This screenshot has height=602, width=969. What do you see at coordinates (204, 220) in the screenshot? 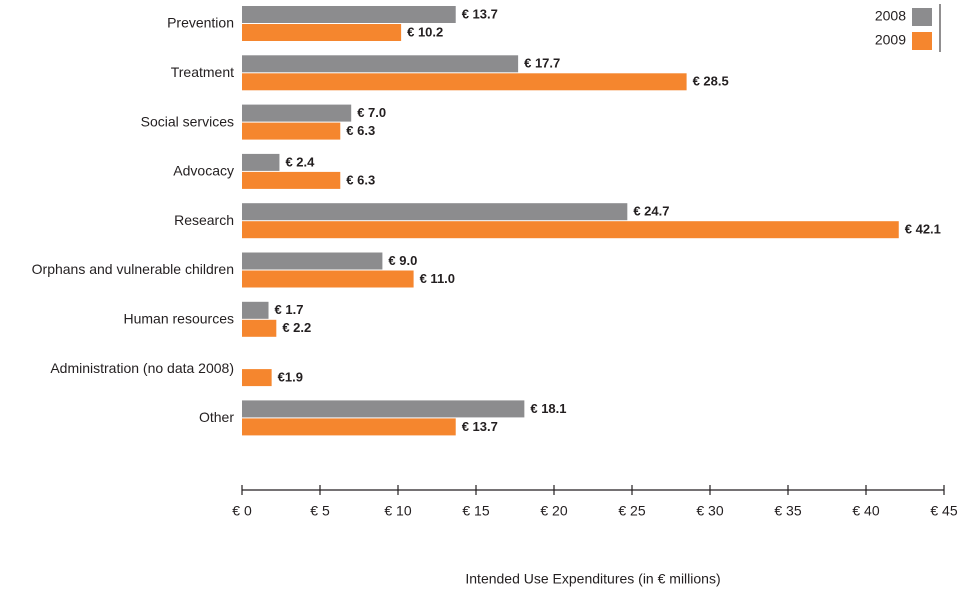
I see `y-tick-label: Research` at bounding box center [204, 220].